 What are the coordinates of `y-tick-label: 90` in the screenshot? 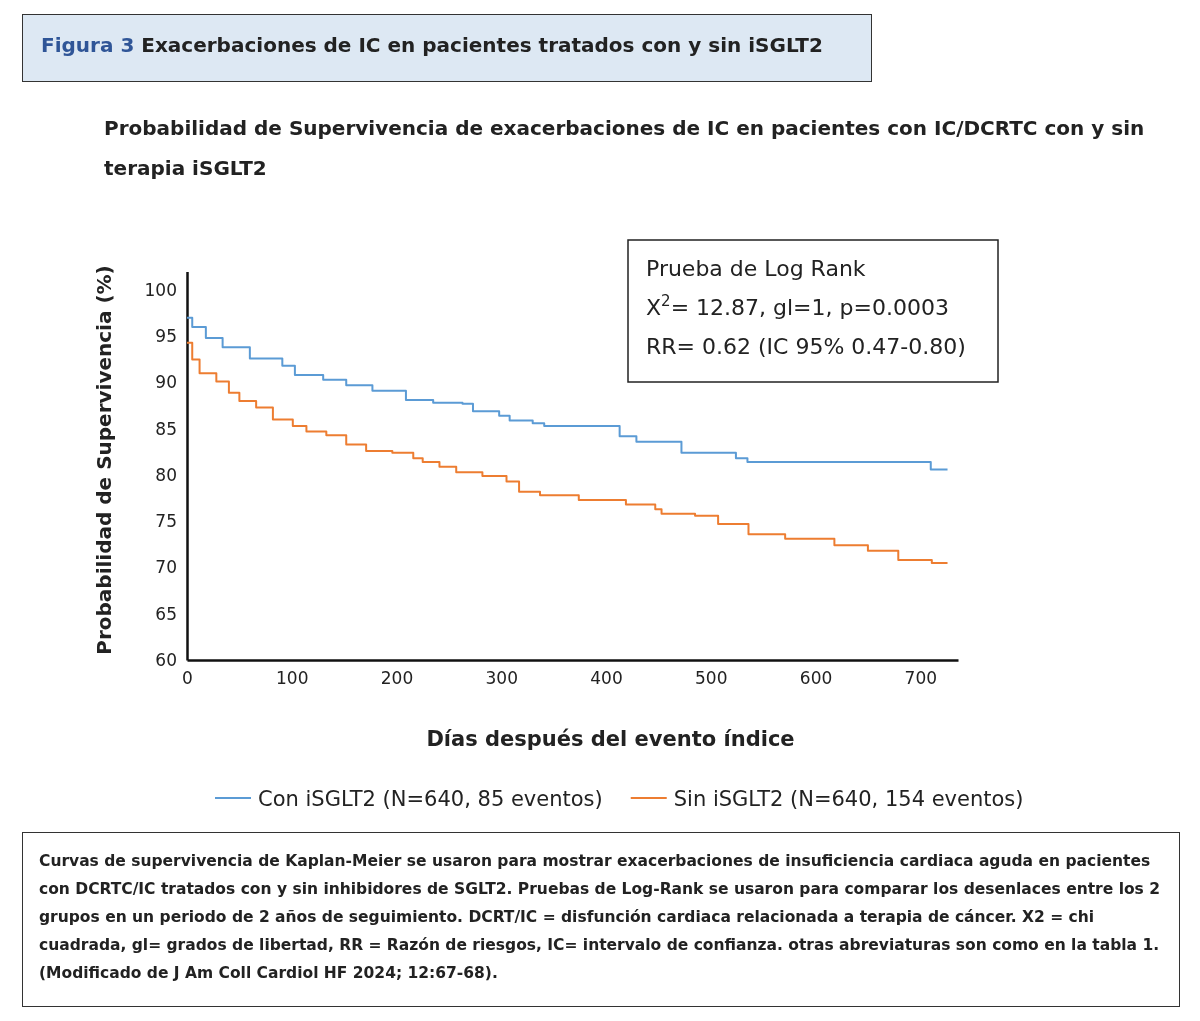 It's located at (166, 382).